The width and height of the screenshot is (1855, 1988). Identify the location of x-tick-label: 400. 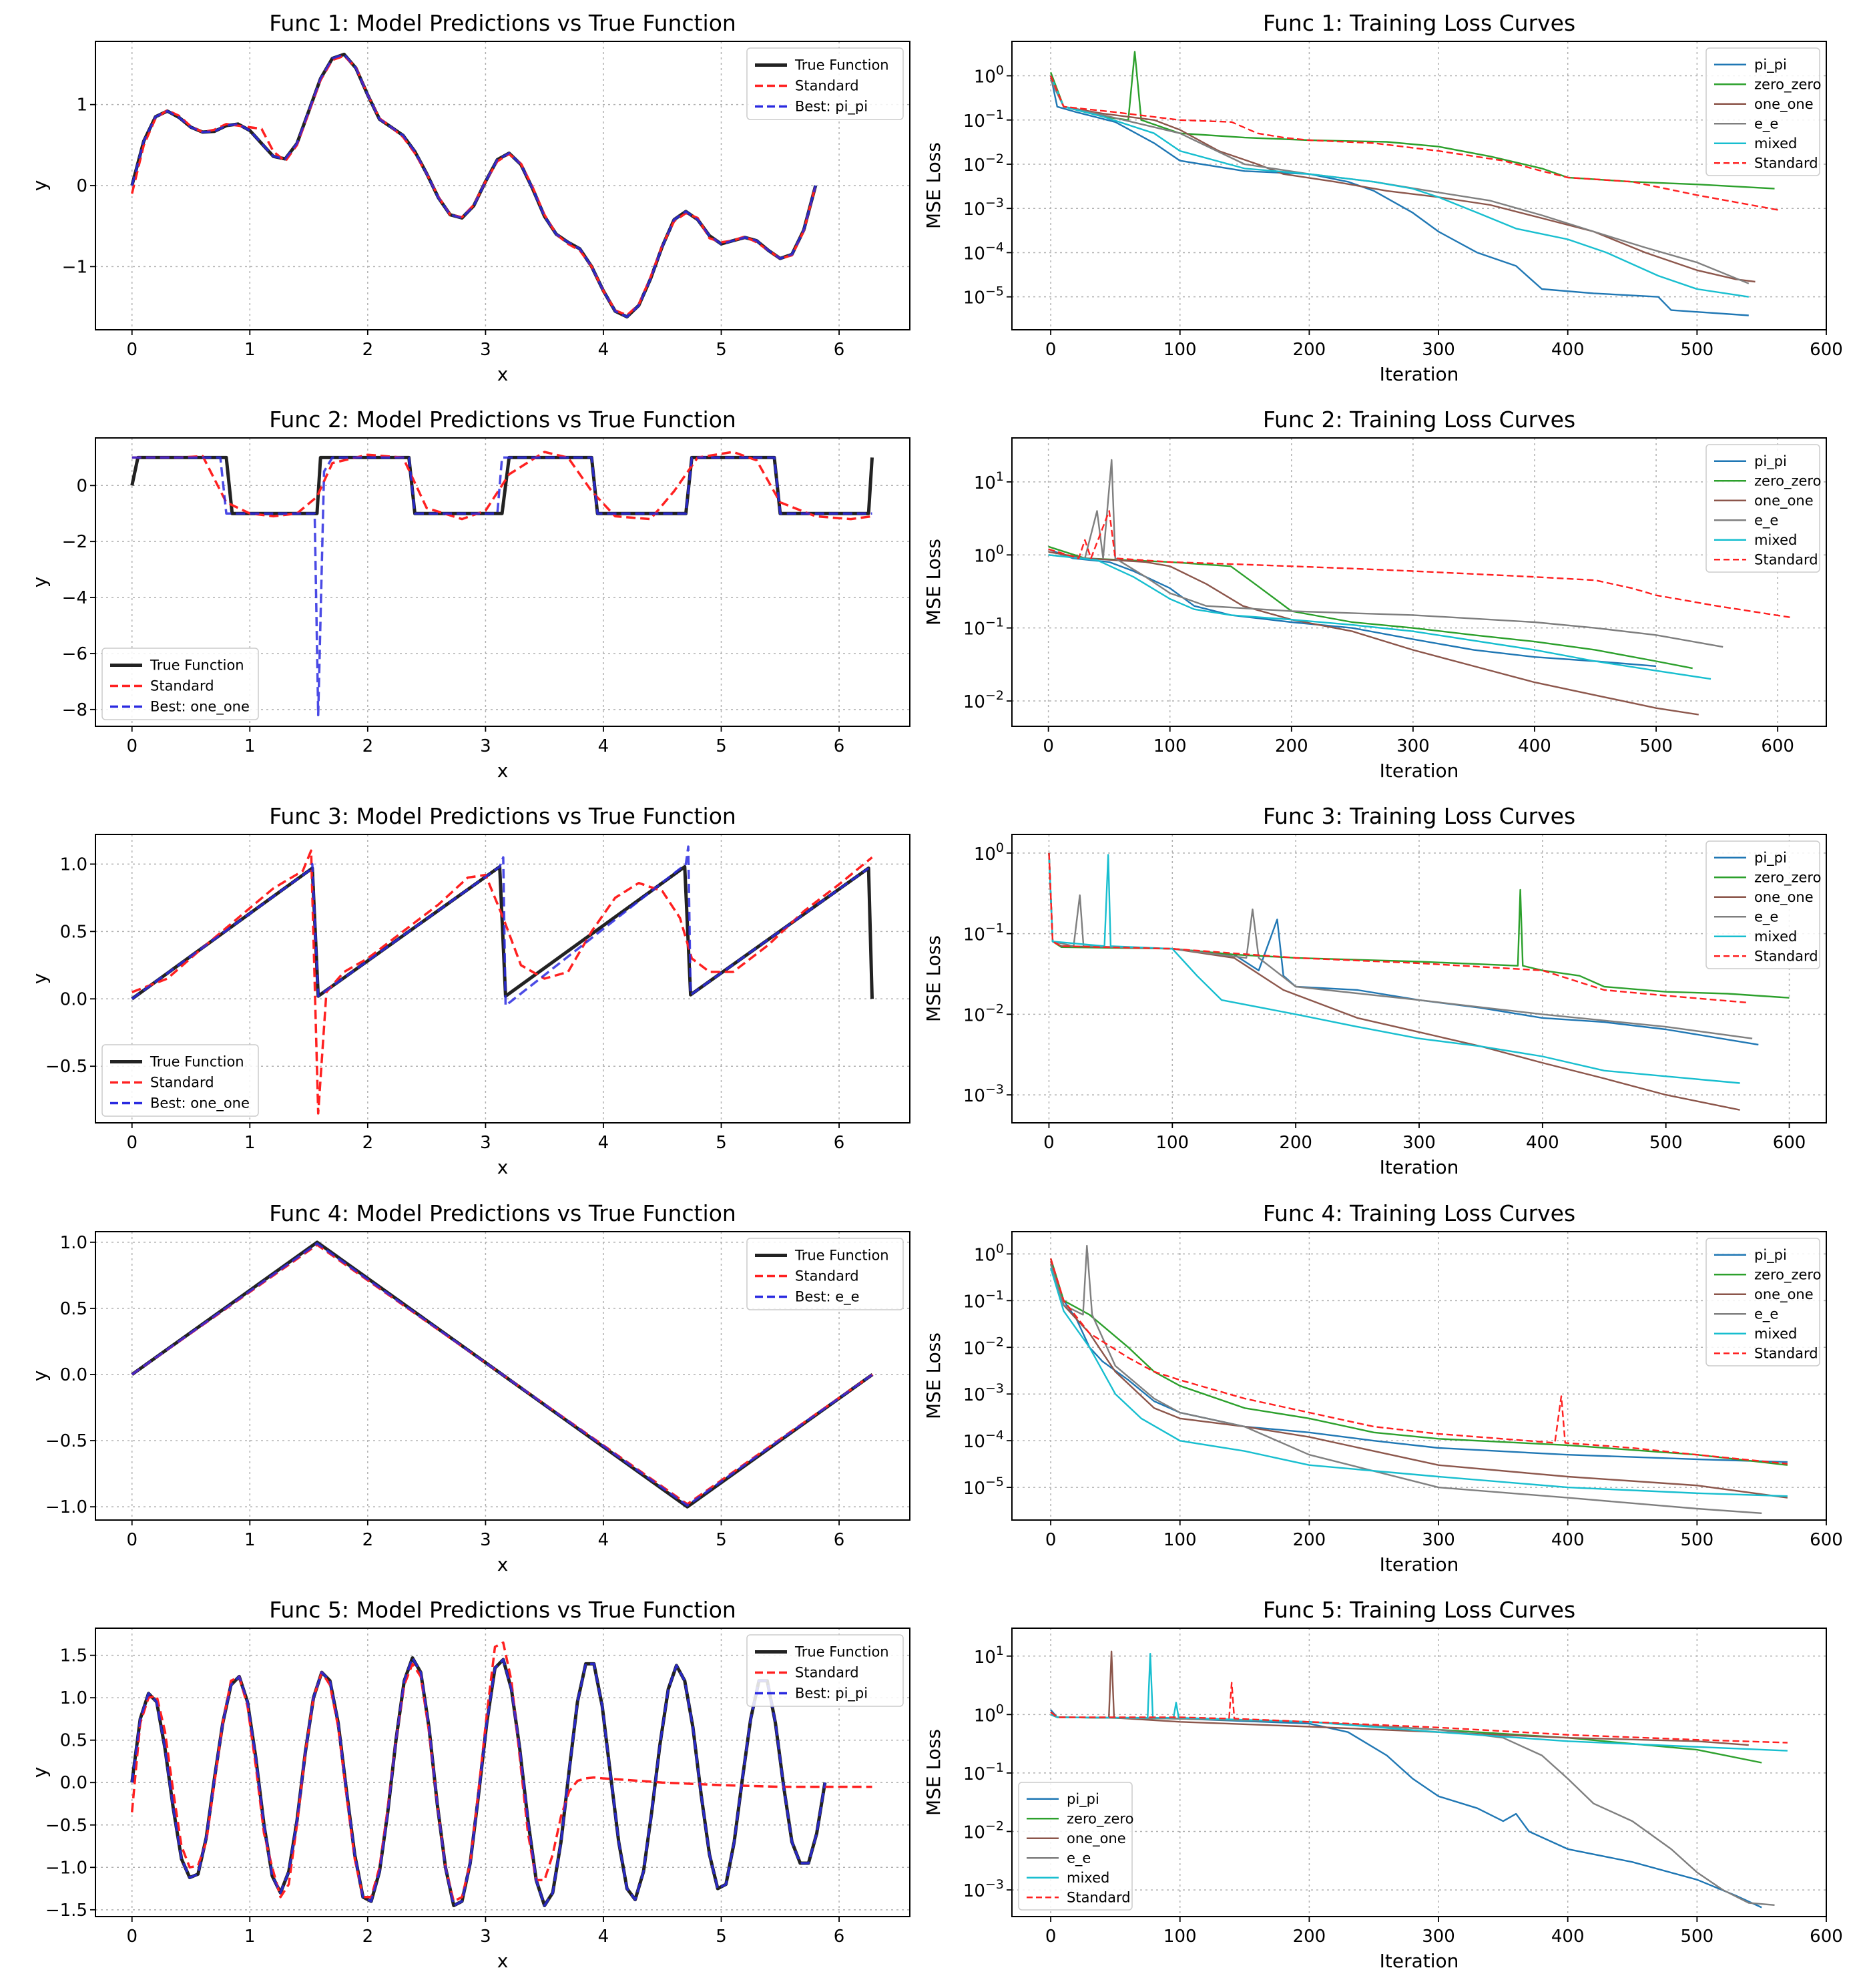
(1568, 350).